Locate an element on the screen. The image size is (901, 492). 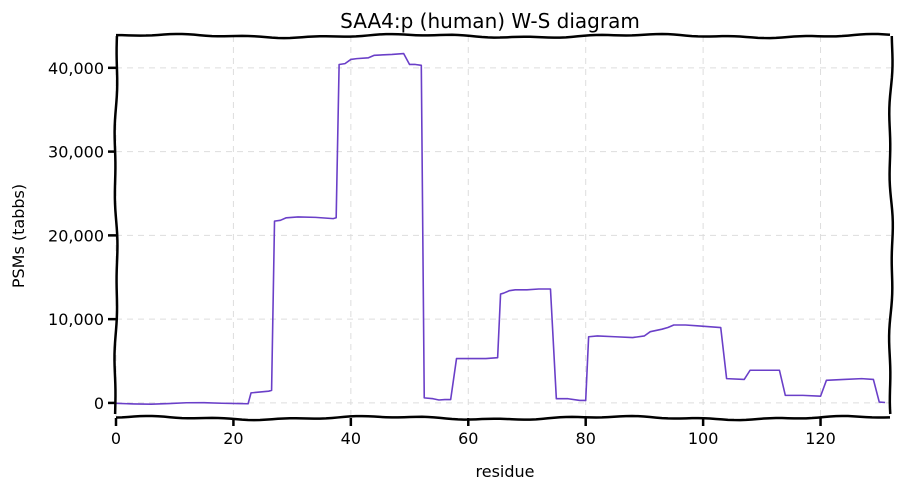
x-tick-label: 120 is located at coordinates (820, 438).